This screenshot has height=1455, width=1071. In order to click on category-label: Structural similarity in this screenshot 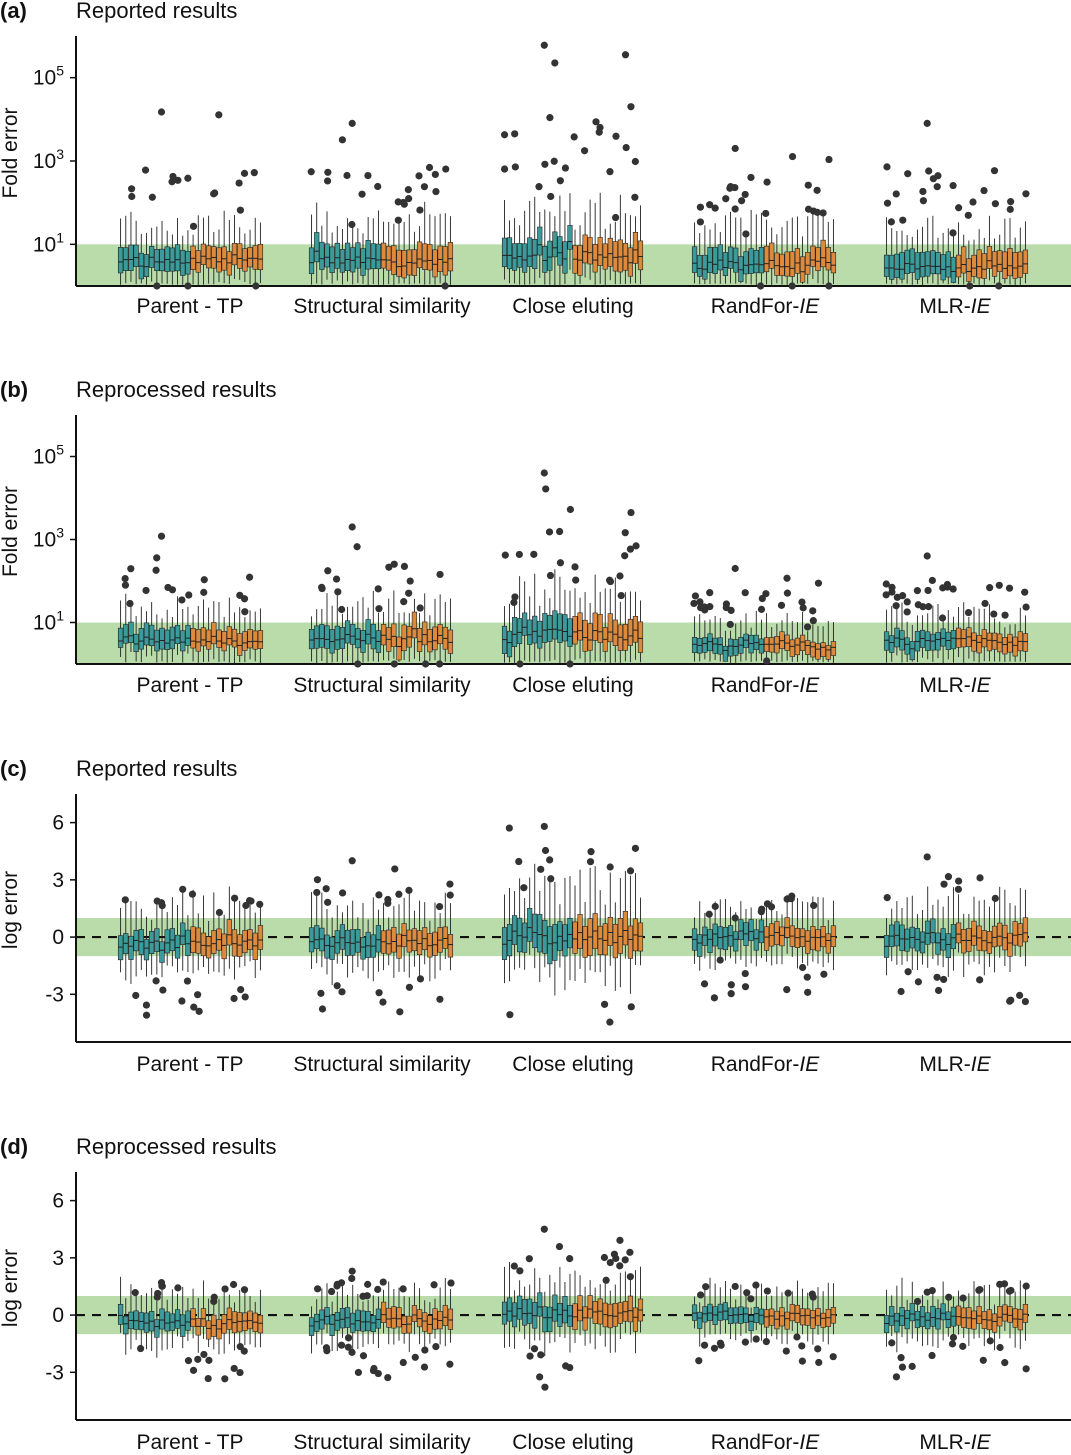, I will do `click(382, 306)`.